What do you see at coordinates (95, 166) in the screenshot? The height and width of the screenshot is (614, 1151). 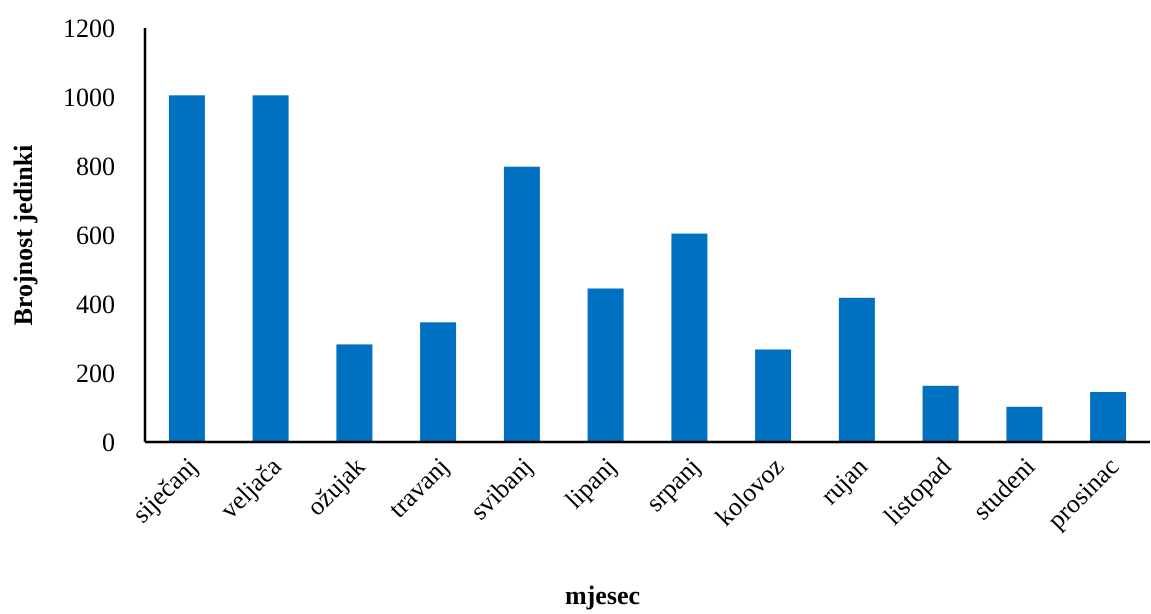 I see `y-tick-label: 800` at bounding box center [95, 166].